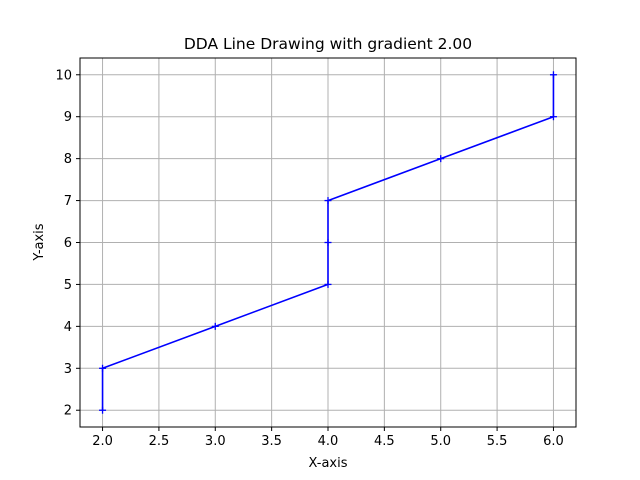 The height and width of the screenshot is (480, 640). What do you see at coordinates (215, 441) in the screenshot?
I see `x-tick-label: 3.0` at bounding box center [215, 441].